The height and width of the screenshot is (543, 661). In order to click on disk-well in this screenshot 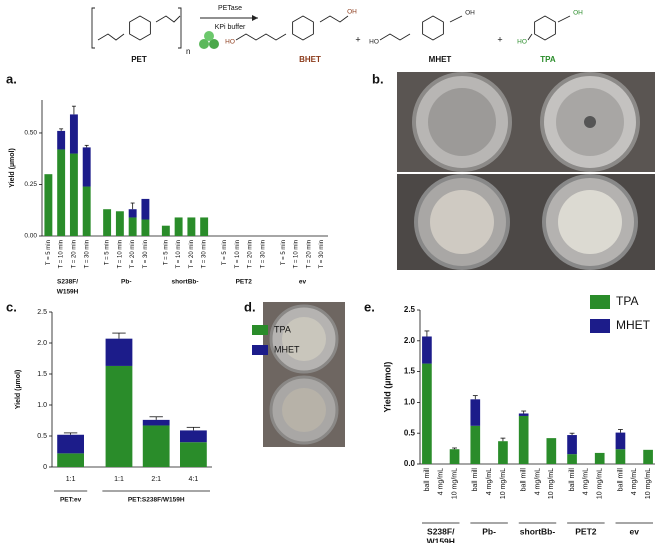, I will do `click(462, 122)`.